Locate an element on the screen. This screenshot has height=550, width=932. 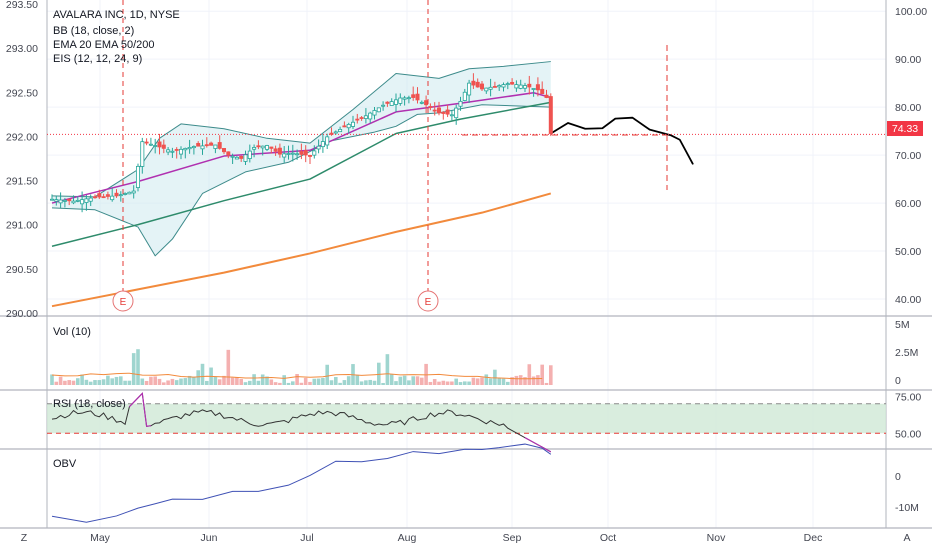
earnings-marker-may is located at coordinates (123, 301).